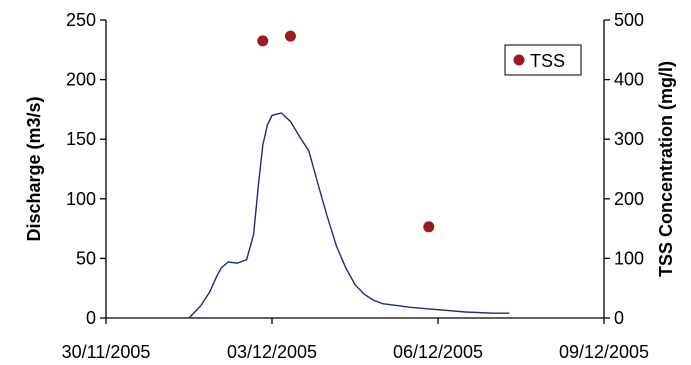 This screenshot has height=365, width=691. Describe the element at coordinates (519, 60) in the screenshot. I see `legend-marker-tss` at that location.